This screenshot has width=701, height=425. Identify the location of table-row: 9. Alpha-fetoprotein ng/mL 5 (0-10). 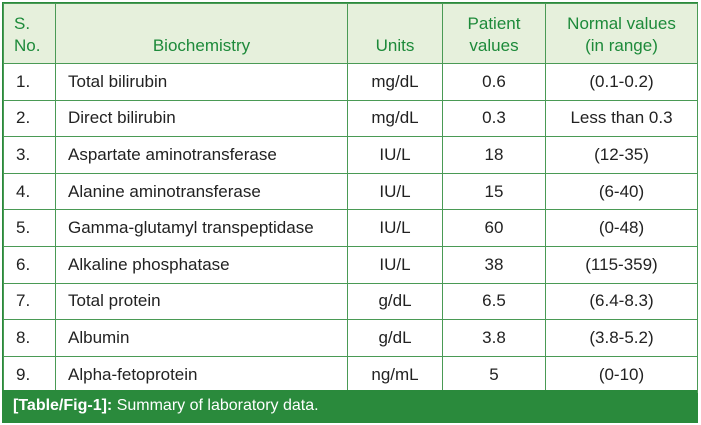
(350, 374).